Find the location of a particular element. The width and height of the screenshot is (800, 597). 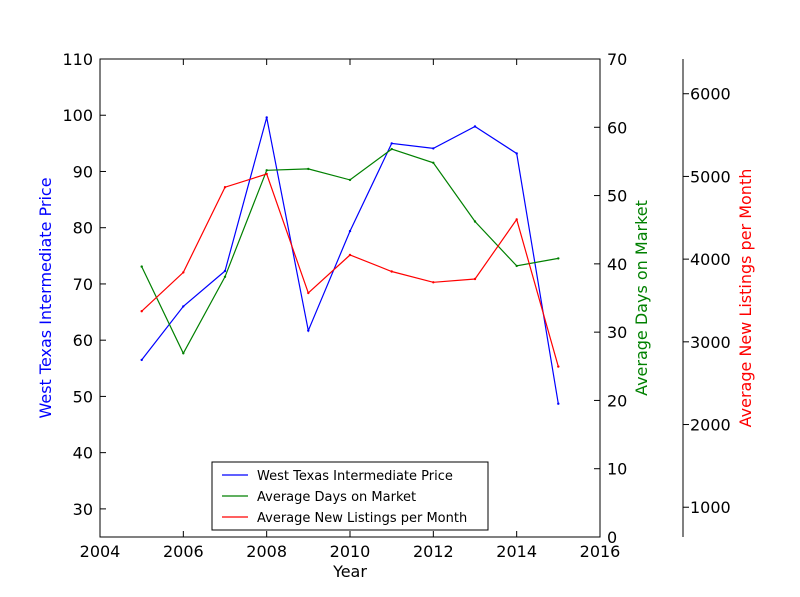

x-tick-label: 2012 is located at coordinates (433, 551).